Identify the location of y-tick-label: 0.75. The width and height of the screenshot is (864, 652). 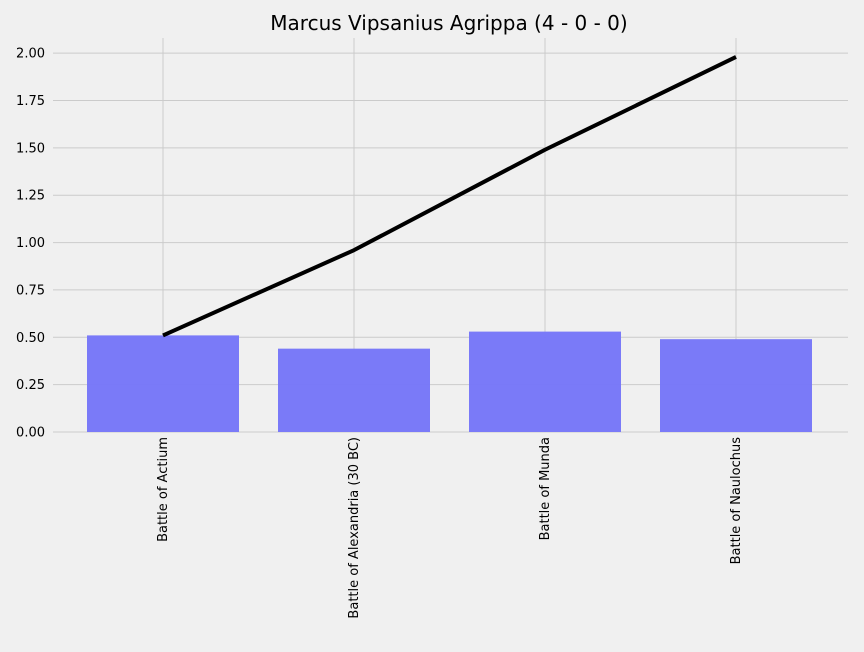
(30, 290).